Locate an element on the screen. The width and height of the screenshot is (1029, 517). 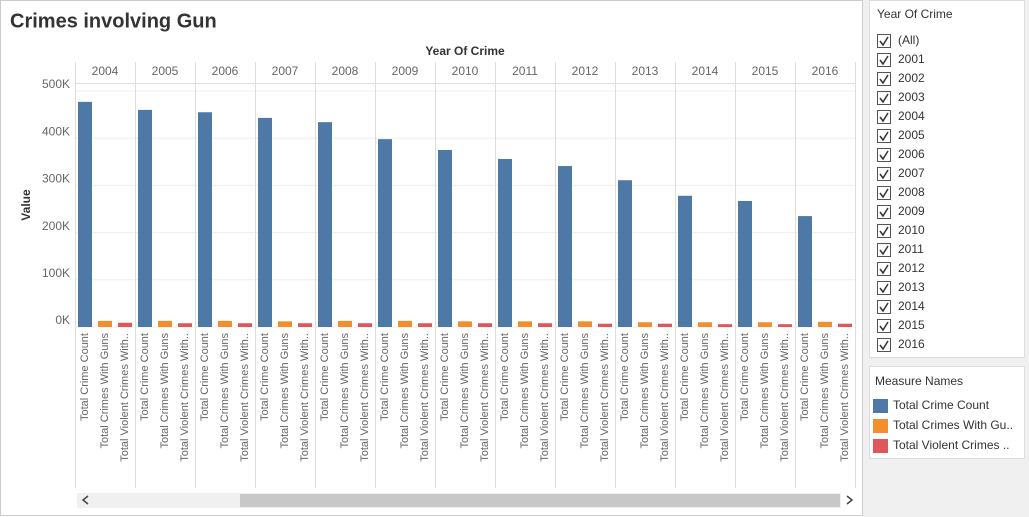
filter-item: 2003 is located at coordinates (911, 97).